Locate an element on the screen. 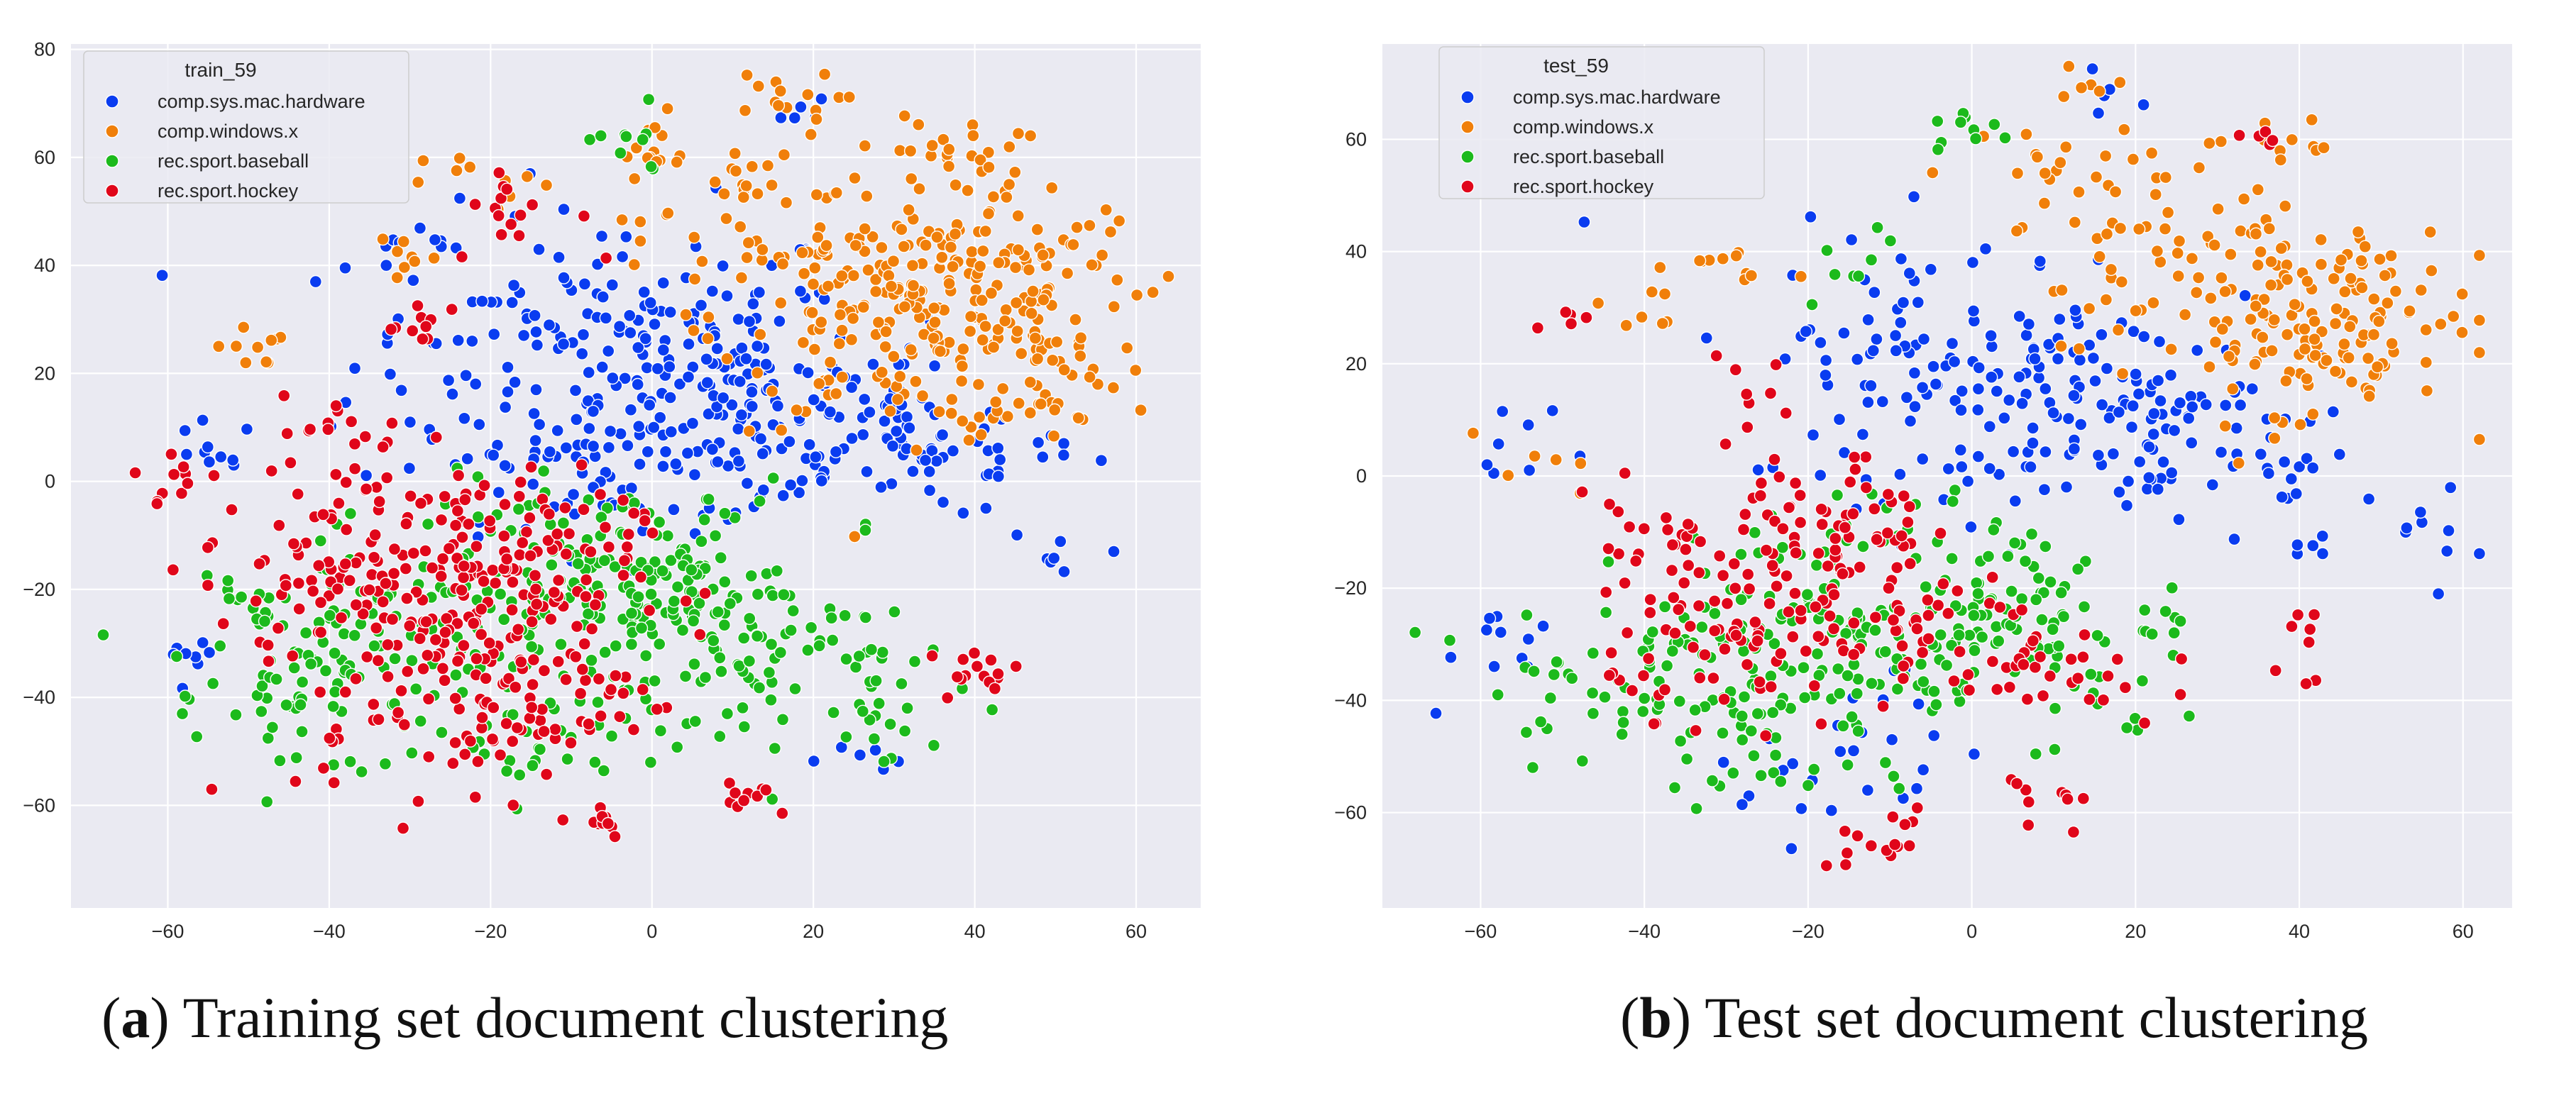 This screenshot has width=2576, height=1108. legend-box is located at coordinates (1601, 122).